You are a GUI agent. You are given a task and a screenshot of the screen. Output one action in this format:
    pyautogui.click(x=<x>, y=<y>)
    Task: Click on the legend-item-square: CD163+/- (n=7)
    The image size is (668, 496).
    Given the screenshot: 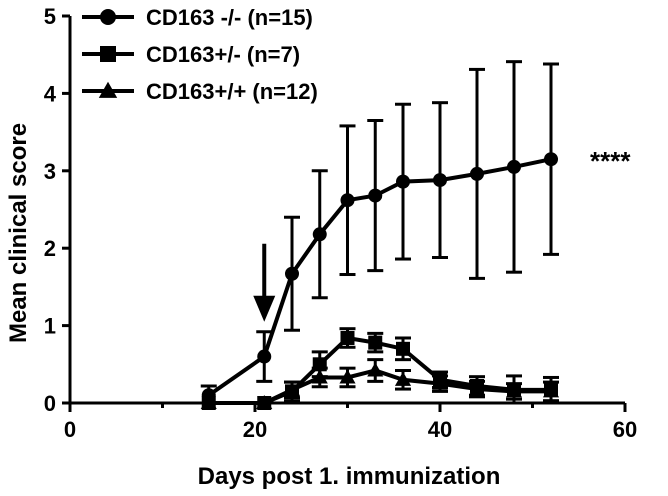 What is the action you would take?
    pyautogui.click(x=191, y=54)
    